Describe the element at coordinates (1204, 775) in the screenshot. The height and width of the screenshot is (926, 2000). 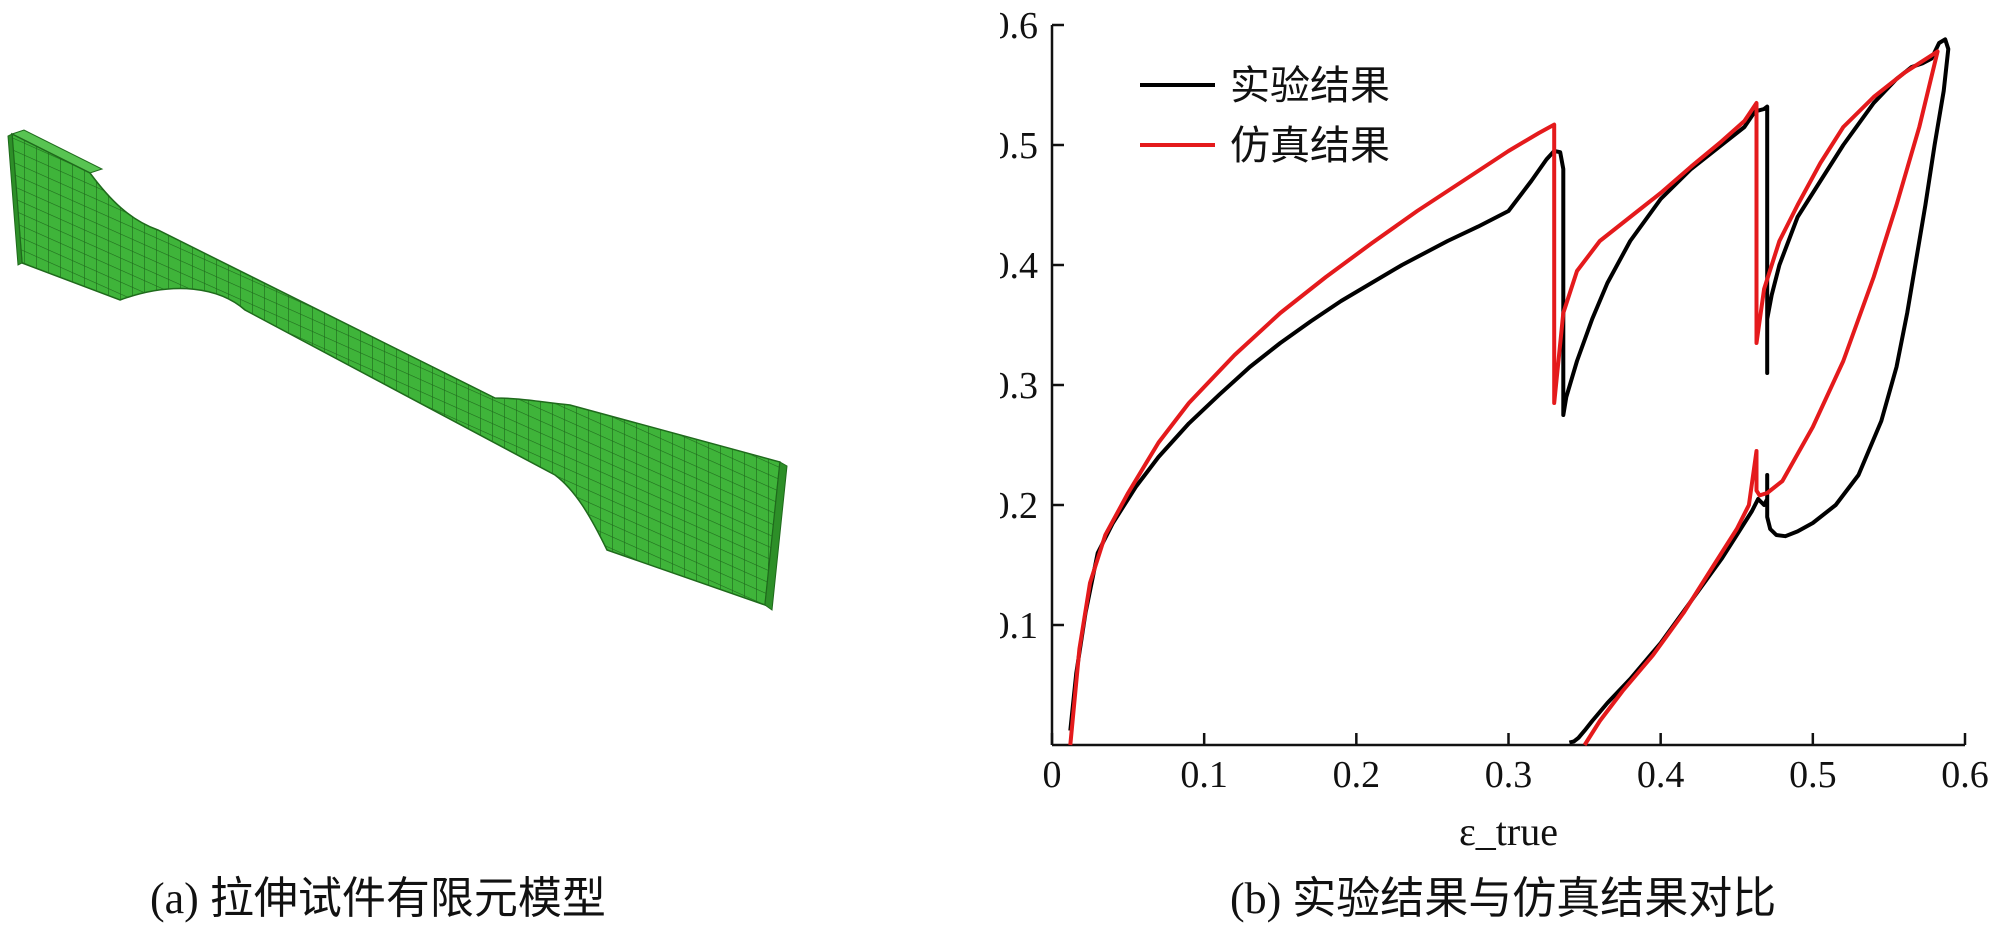
I see `x-tick-label: 0.1` at that location.